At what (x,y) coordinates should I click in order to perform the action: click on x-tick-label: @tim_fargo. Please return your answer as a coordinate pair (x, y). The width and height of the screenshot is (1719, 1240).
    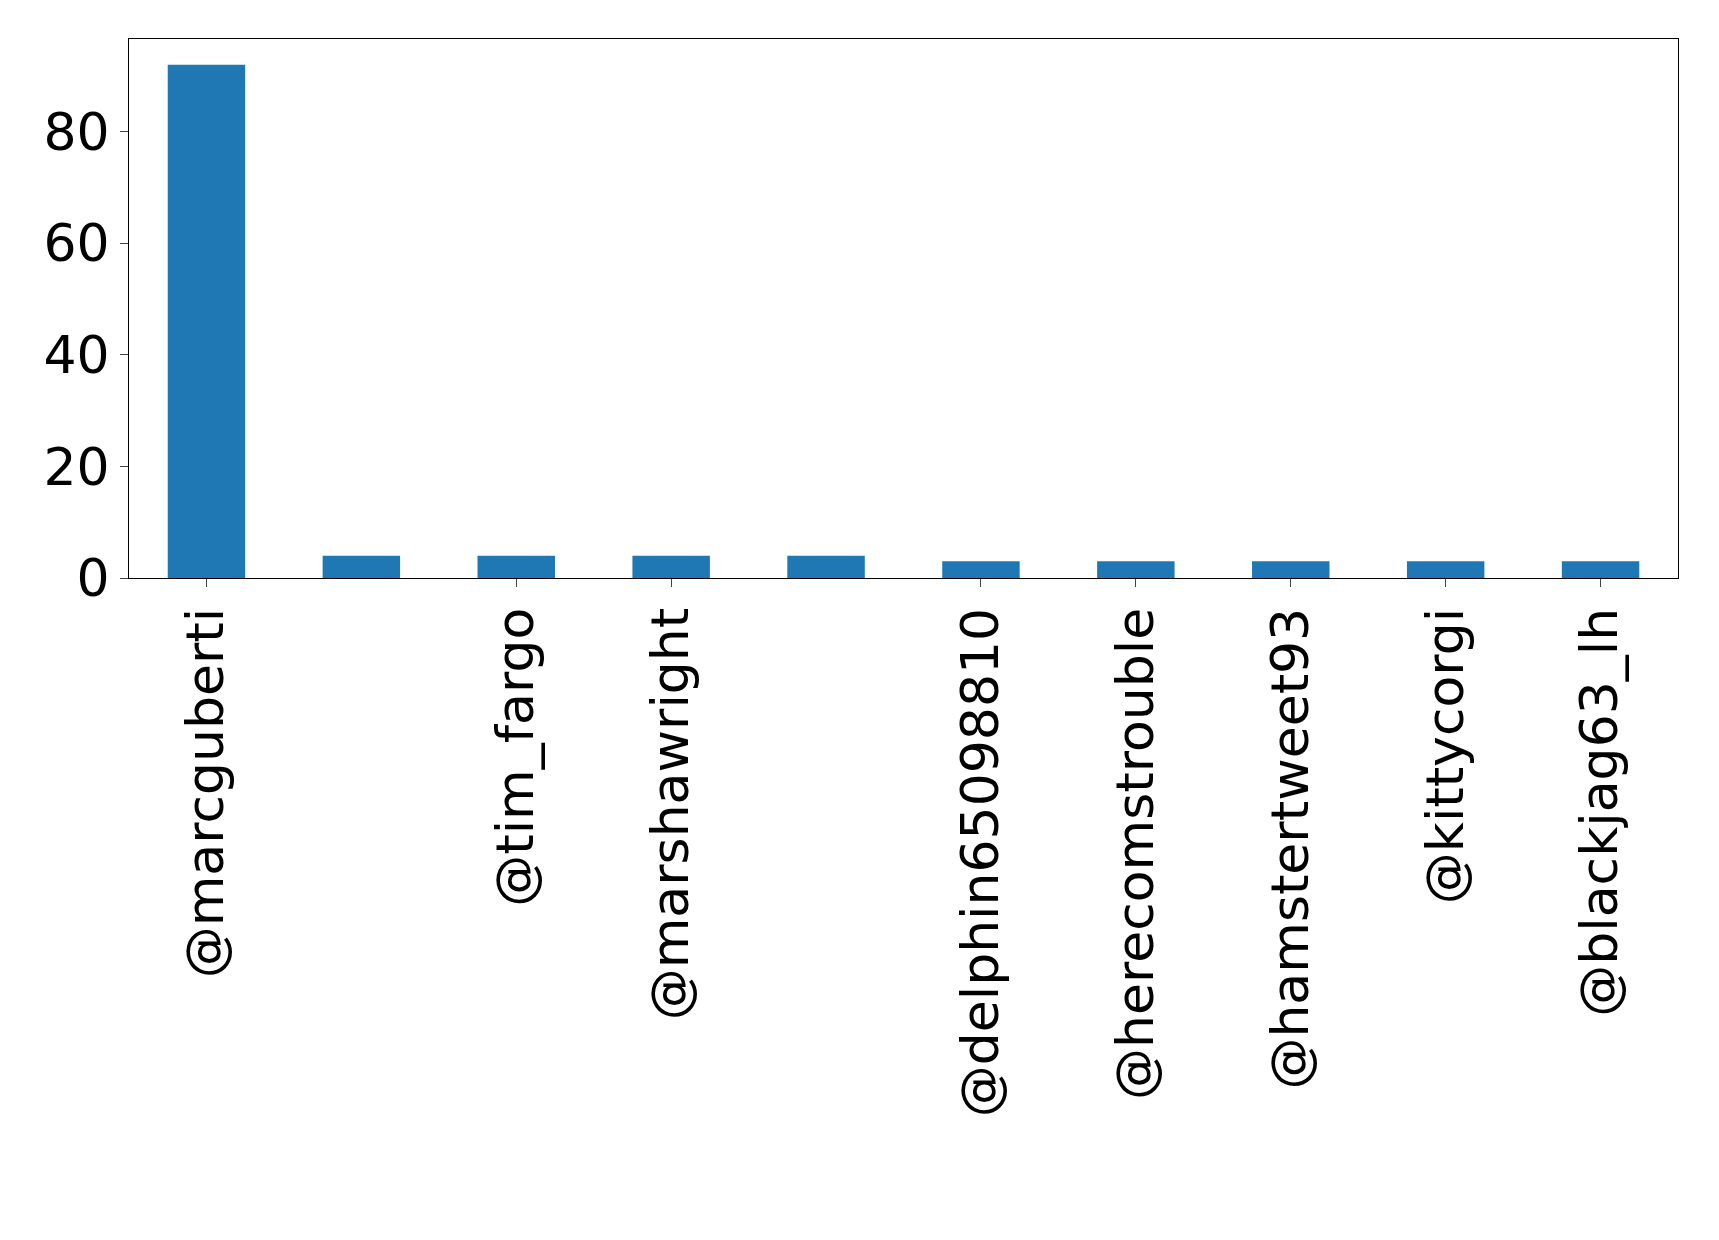
    Looking at the image, I should click on (515, 757).